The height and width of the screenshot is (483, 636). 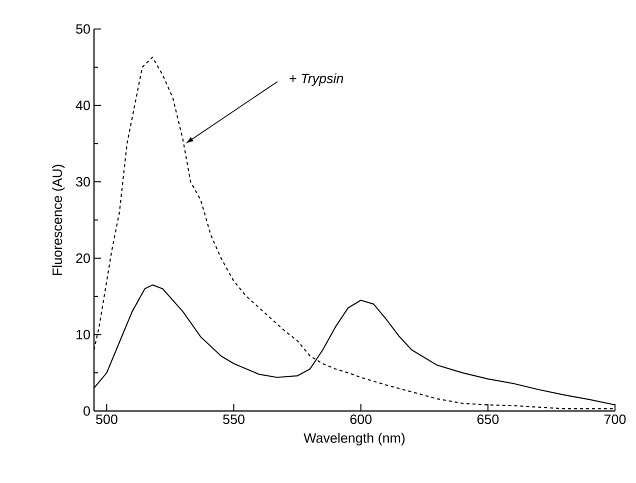 What do you see at coordinates (361, 419) in the screenshot?
I see `x-tick-label: 600` at bounding box center [361, 419].